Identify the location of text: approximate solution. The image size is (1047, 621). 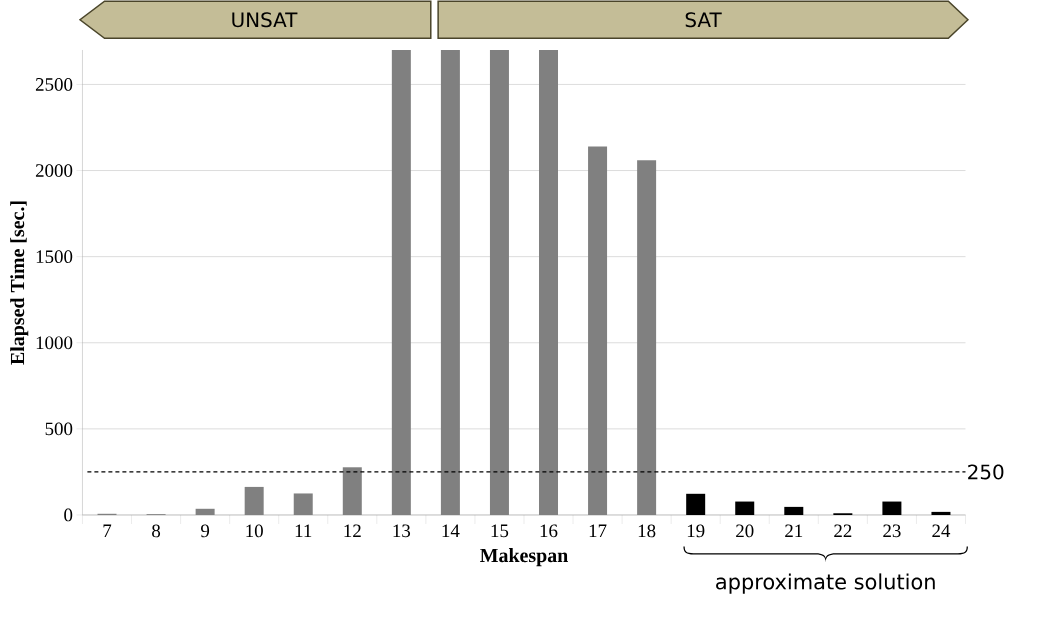
(825, 583).